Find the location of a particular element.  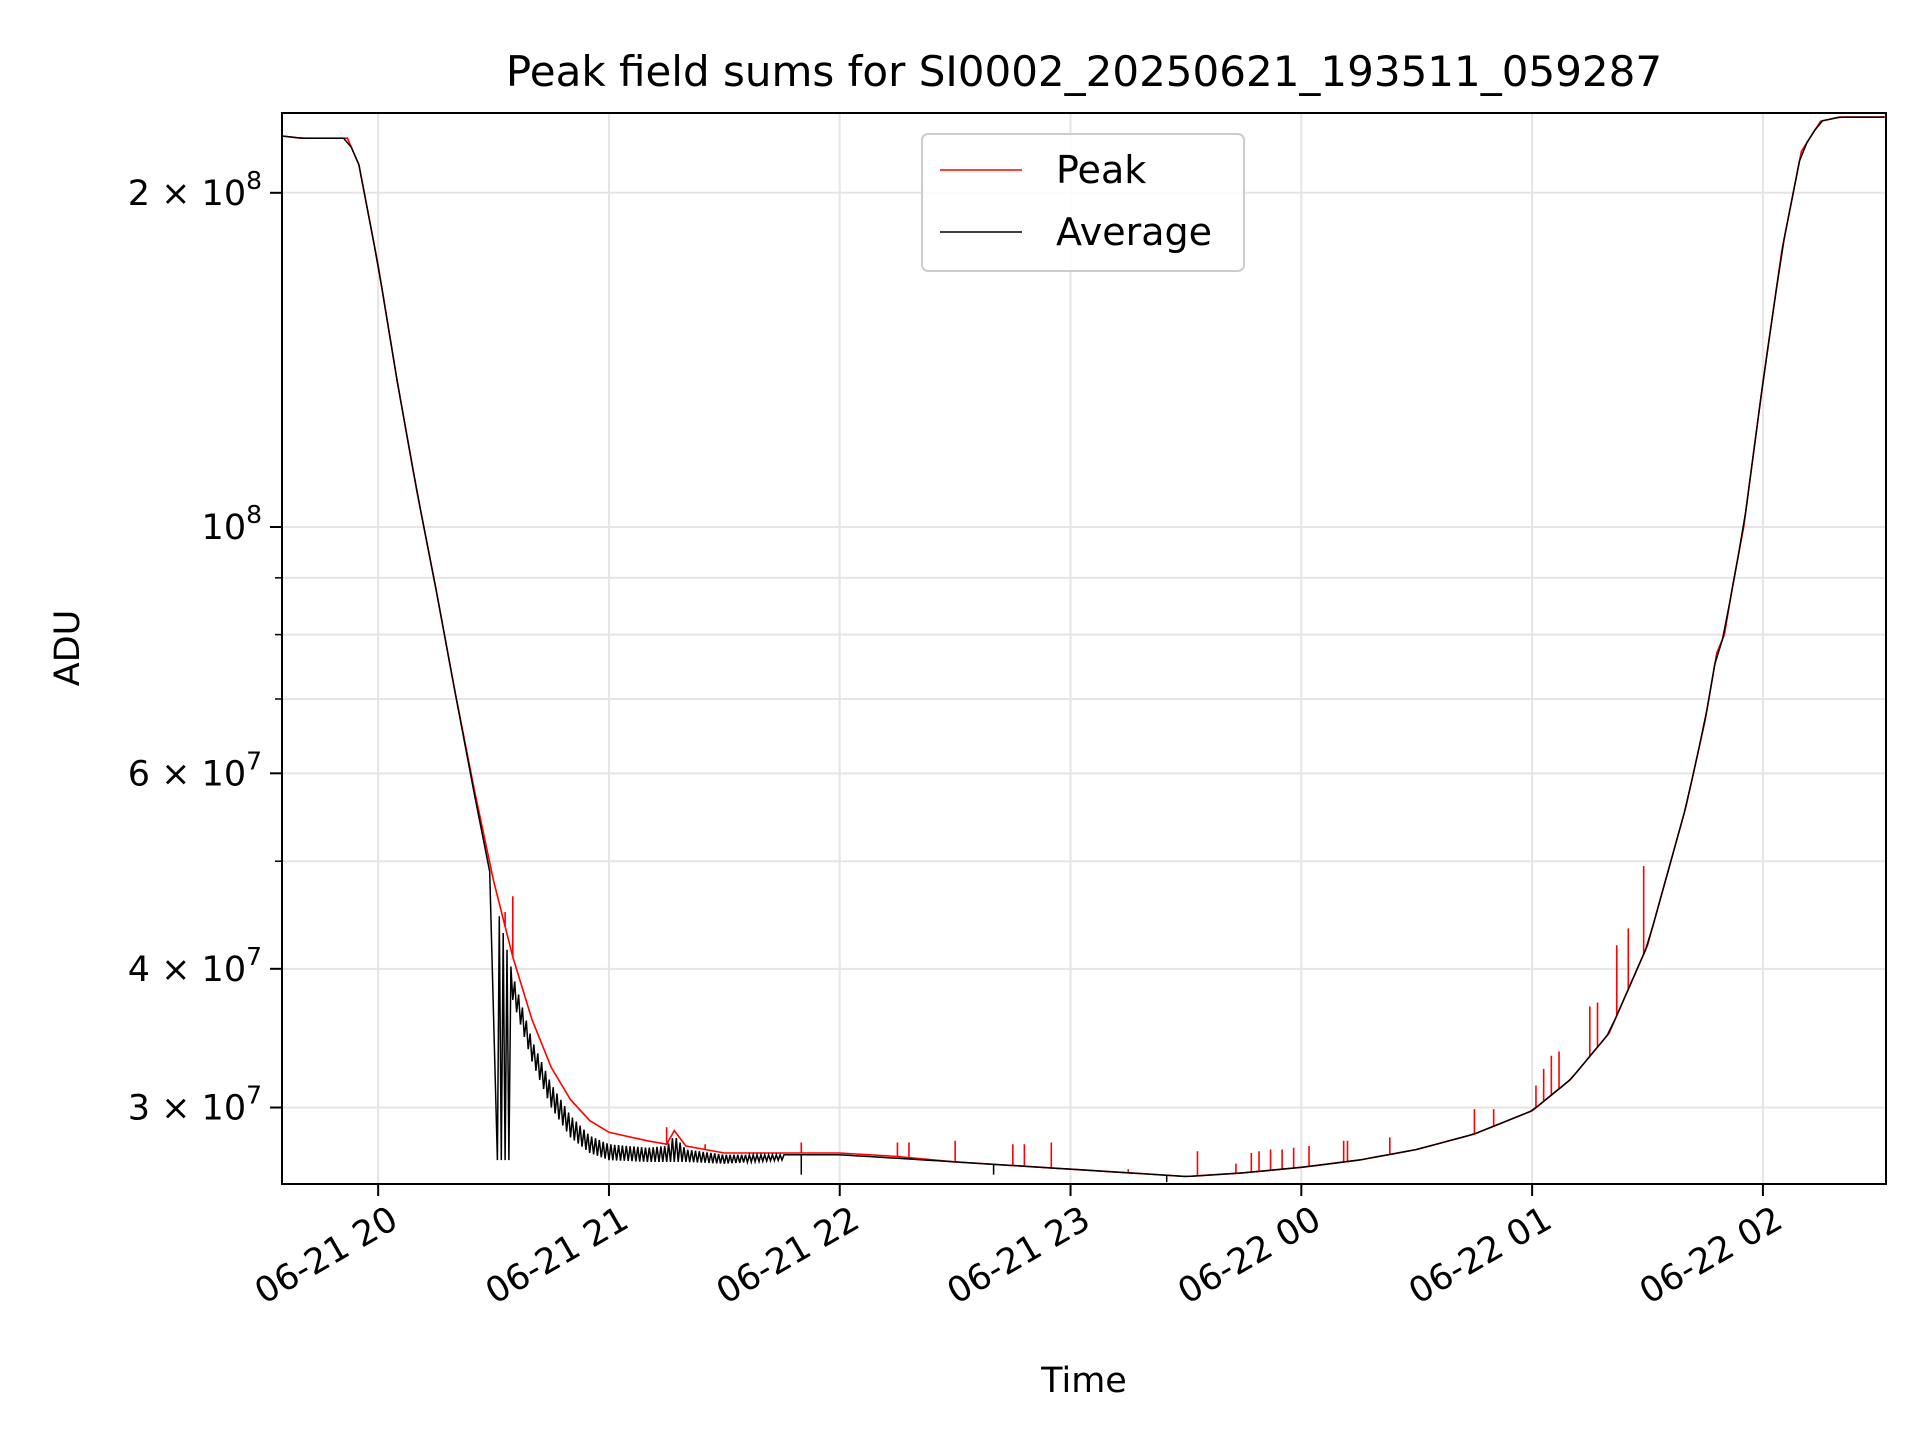

y-tick-label: 3 × 107 is located at coordinates (195, 1105).